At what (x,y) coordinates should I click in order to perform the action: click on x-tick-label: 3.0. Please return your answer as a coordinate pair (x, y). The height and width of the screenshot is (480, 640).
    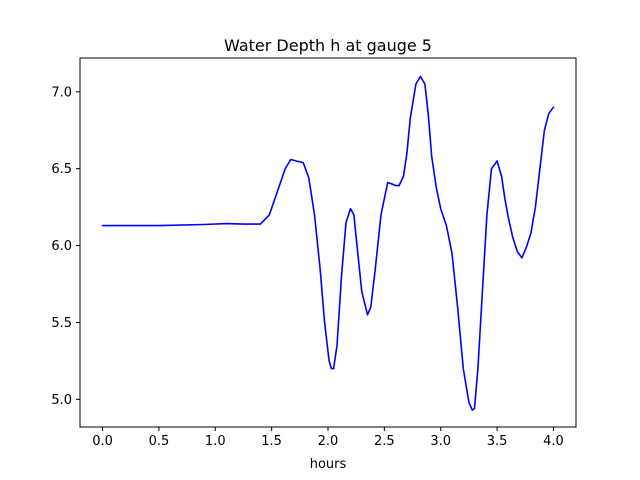
    Looking at the image, I should click on (440, 441).